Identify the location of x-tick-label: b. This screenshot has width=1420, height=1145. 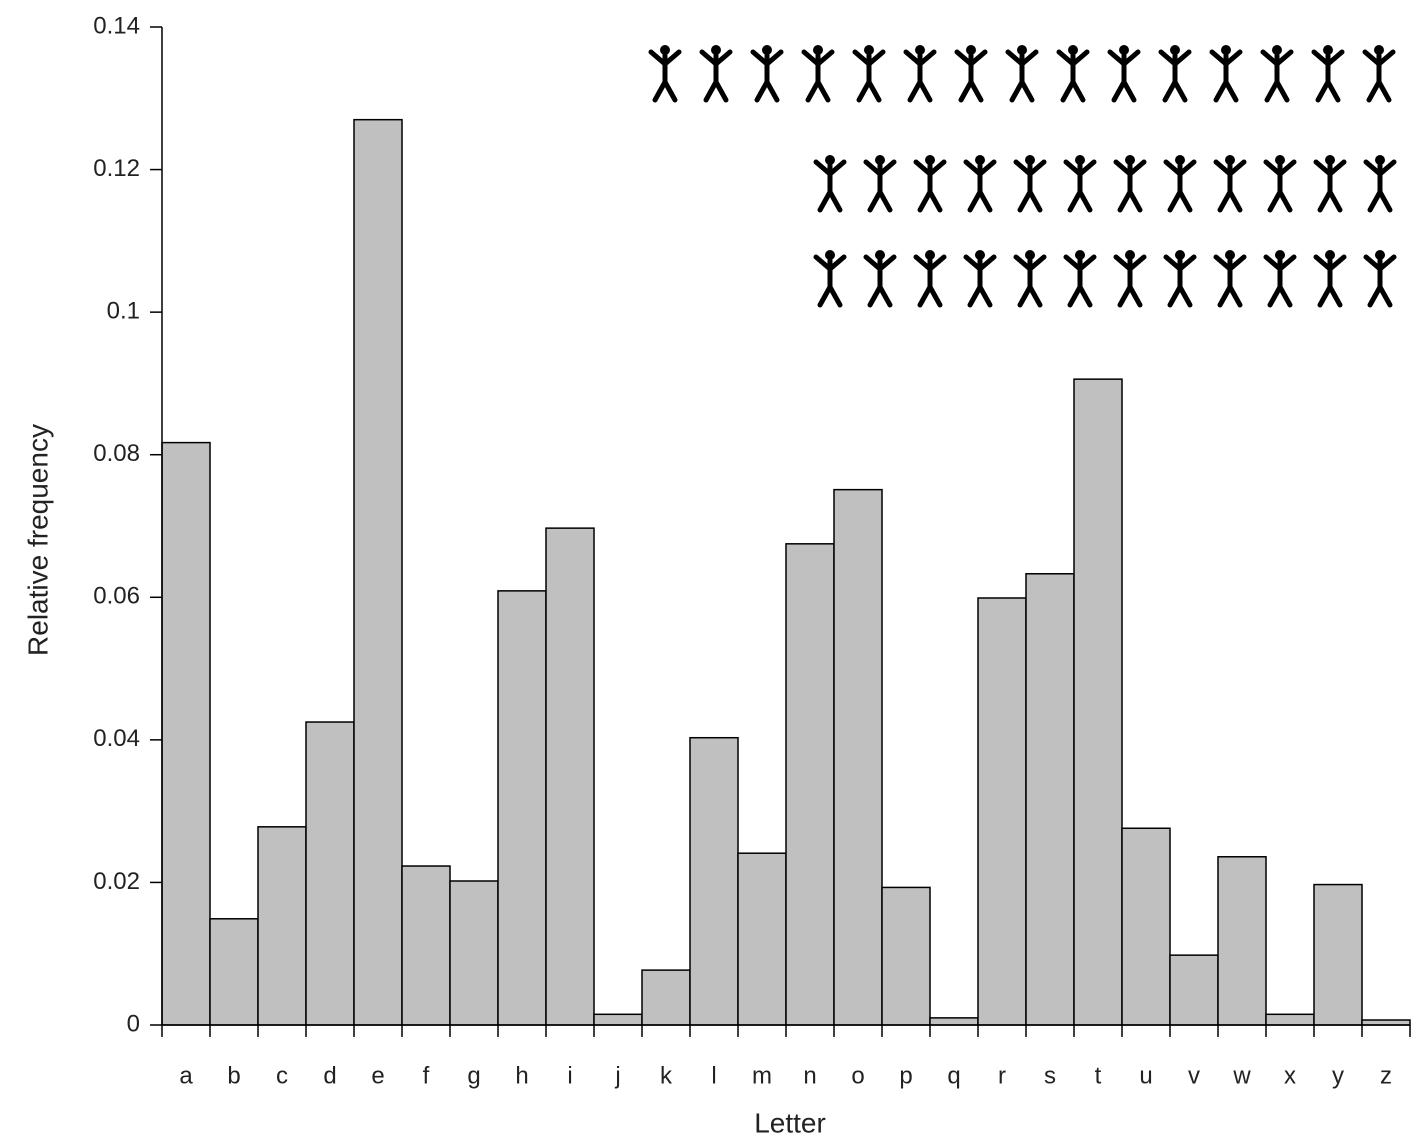
(233, 1075).